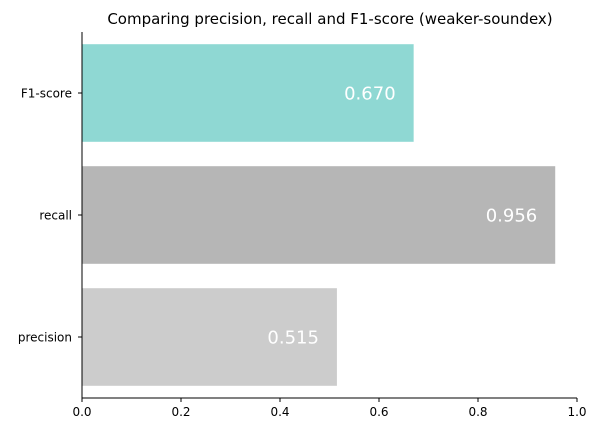  Describe the element at coordinates (45, 338) in the screenshot. I see `y-tick-label: precision` at that location.